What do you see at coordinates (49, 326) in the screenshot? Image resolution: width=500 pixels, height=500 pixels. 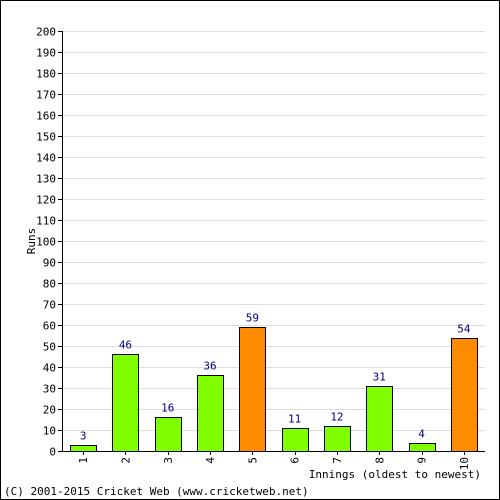 I see `y-tick-label: 60` at bounding box center [49, 326].